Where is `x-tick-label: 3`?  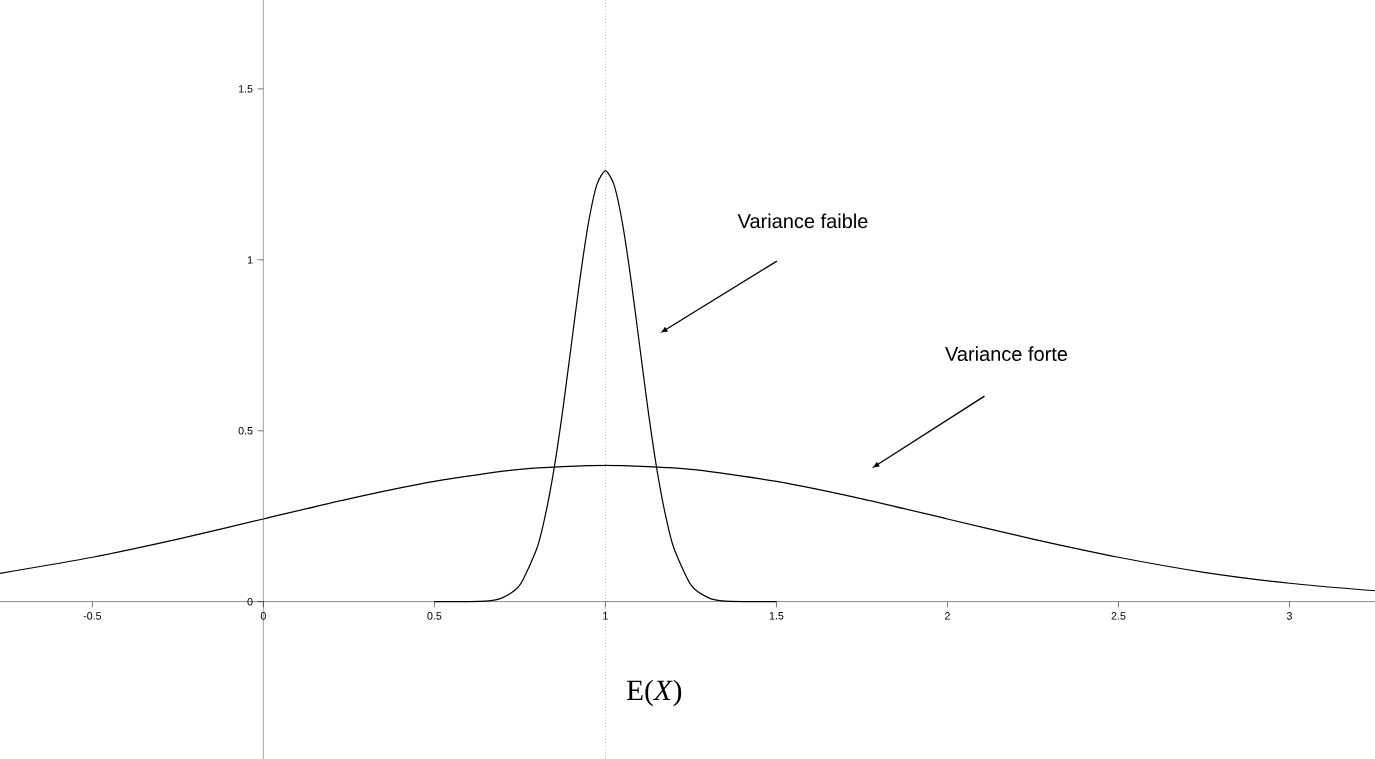 x-tick-label: 3 is located at coordinates (1289, 616).